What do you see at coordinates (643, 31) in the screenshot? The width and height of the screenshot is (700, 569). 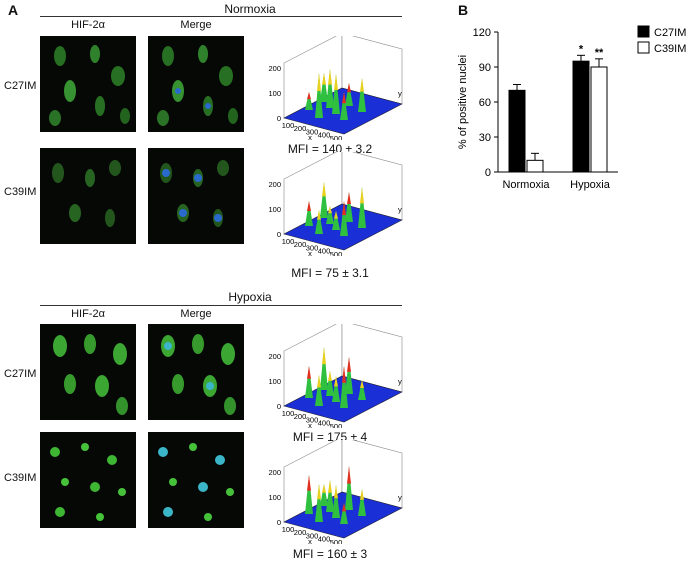 I see `legend-swatch` at bounding box center [643, 31].